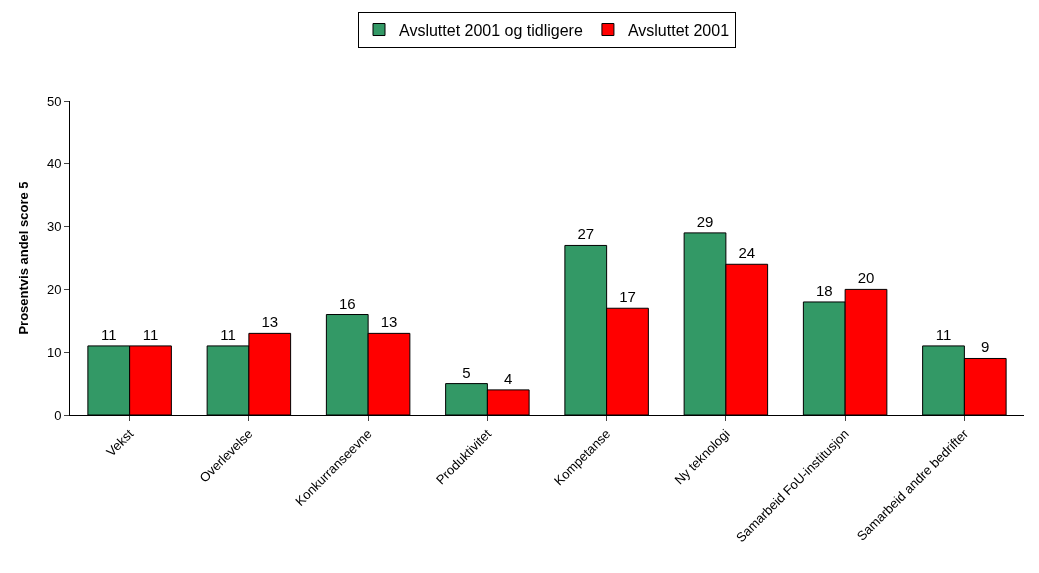 The image size is (1039, 573). What do you see at coordinates (678, 30) in the screenshot?
I see `legend-label: Avsluttet 2001` at bounding box center [678, 30].